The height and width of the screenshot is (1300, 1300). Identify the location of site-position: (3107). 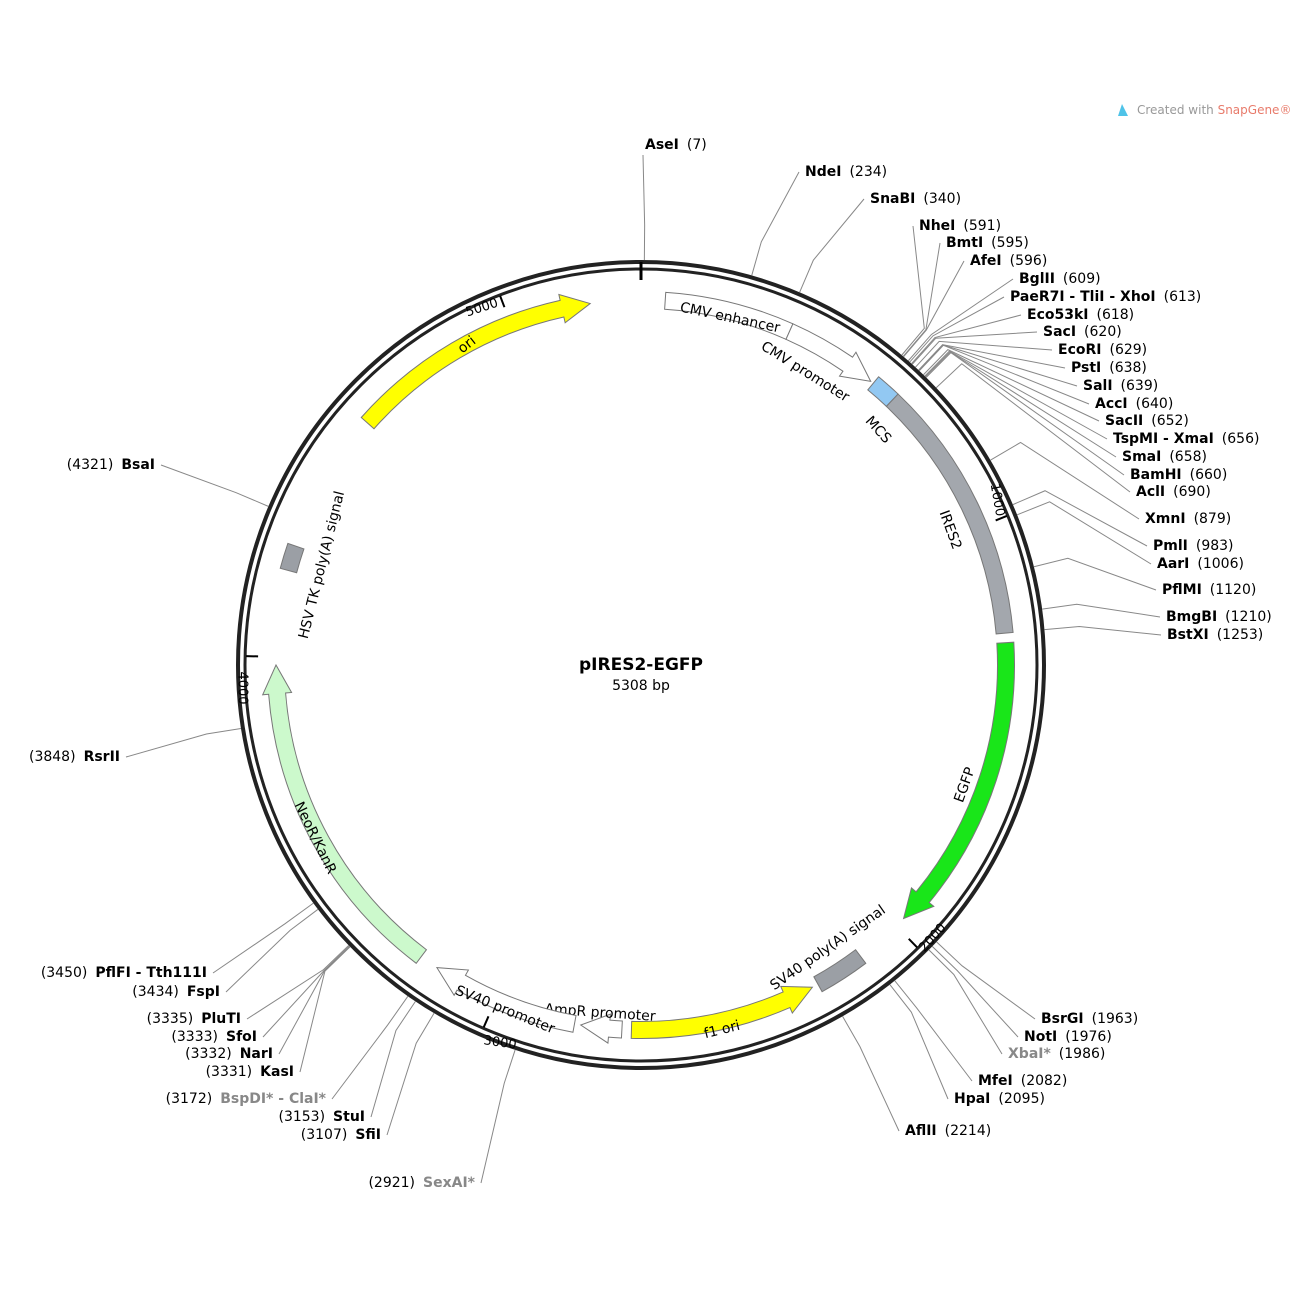
(324, 1135).